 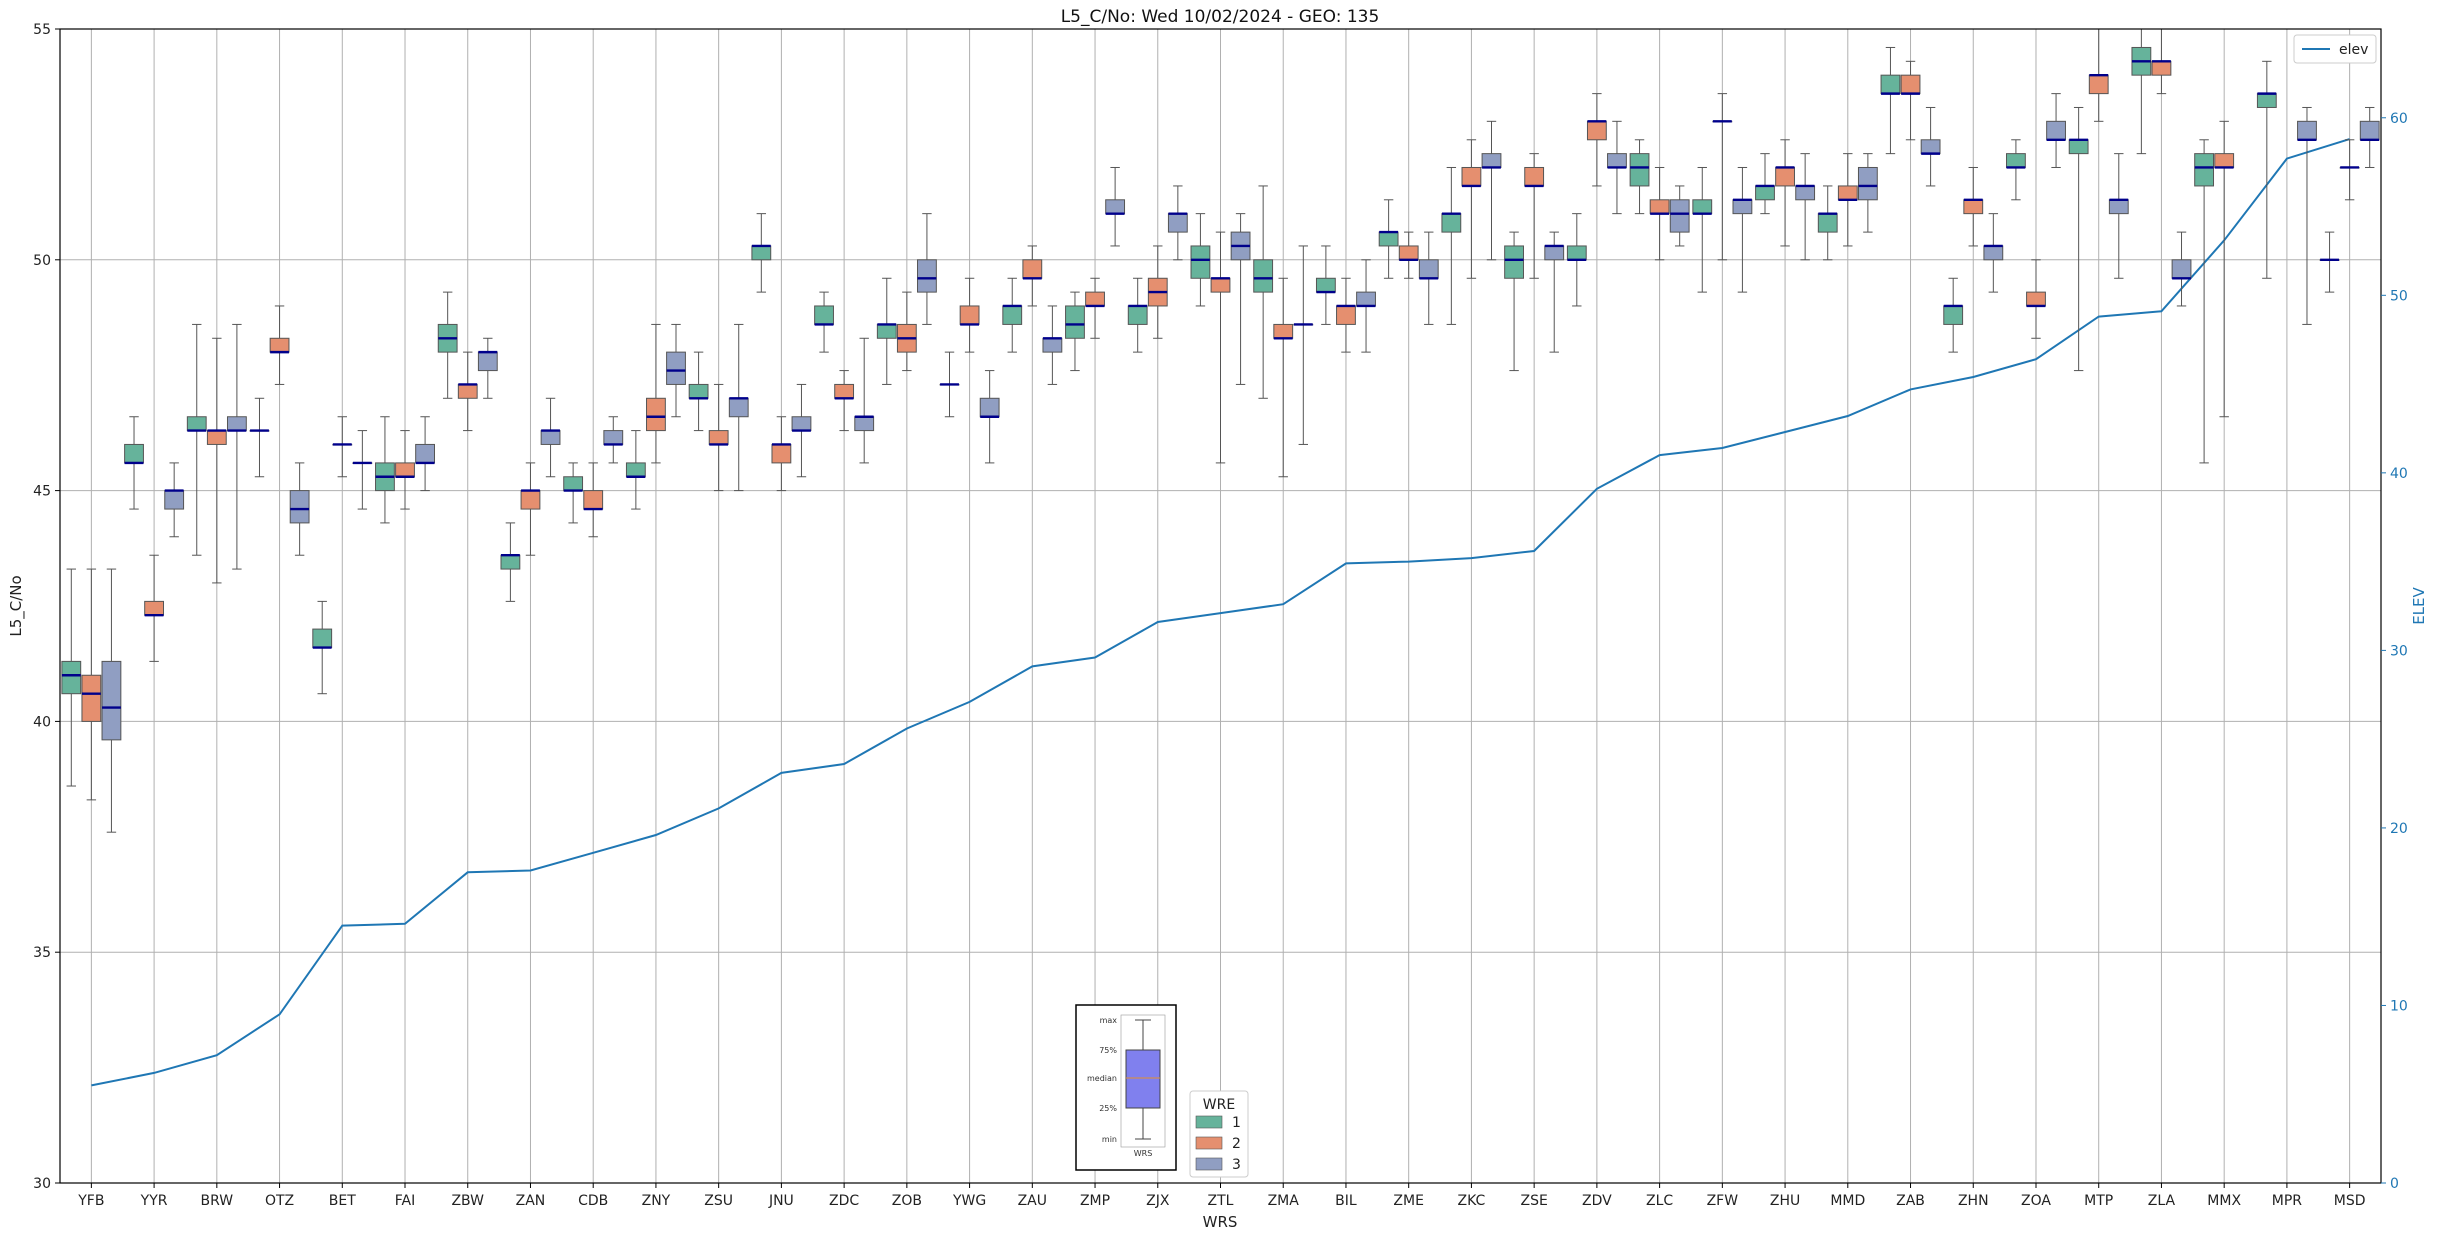 I want to click on y-tick-label: 45, so click(x=42, y=492).